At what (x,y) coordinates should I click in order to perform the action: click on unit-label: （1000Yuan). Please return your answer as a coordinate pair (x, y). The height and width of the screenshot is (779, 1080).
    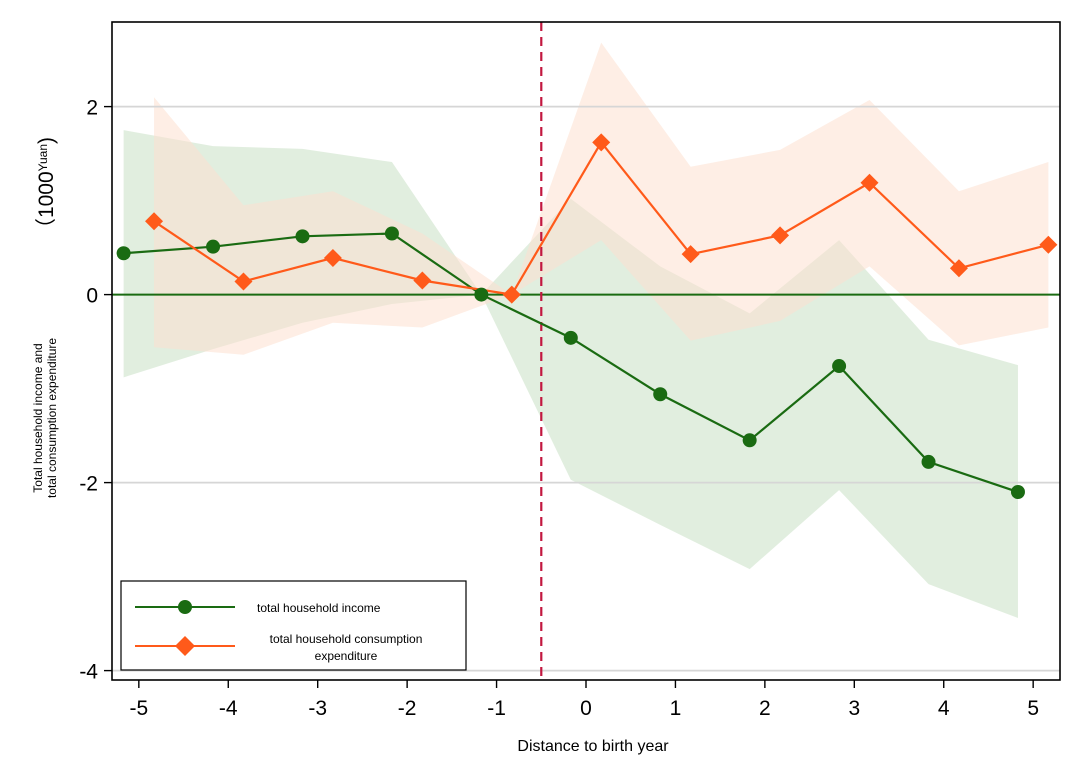
    Looking at the image, I should click on (46, 188).